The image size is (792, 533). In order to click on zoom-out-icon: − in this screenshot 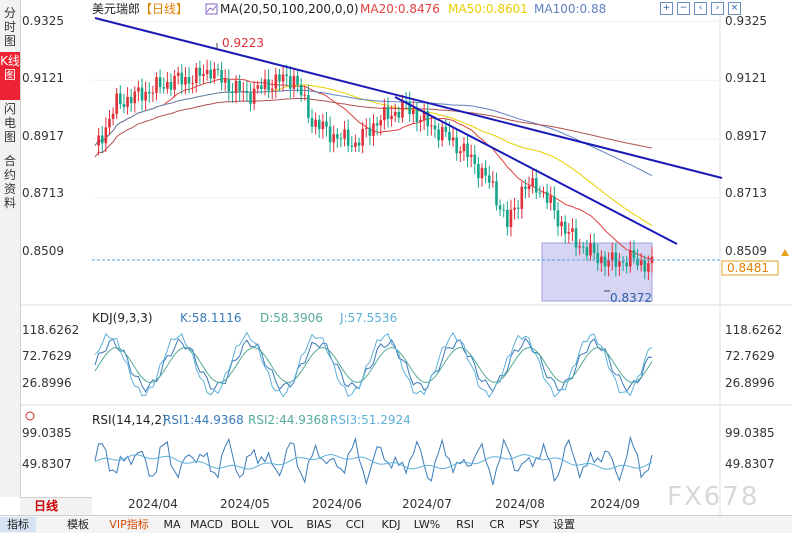, I will do `click(683, 8)`.